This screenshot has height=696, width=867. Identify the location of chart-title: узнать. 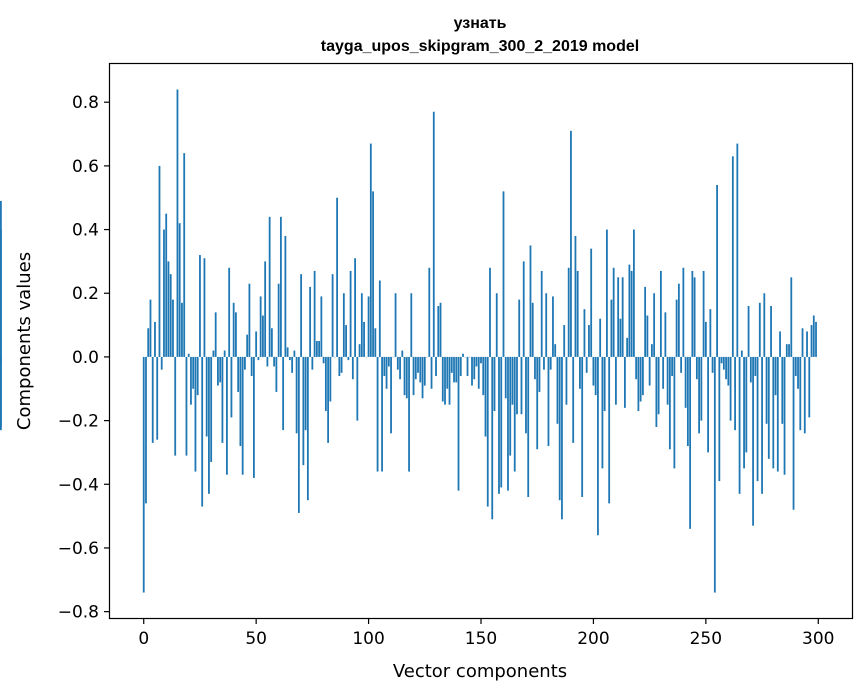
(480, 23).